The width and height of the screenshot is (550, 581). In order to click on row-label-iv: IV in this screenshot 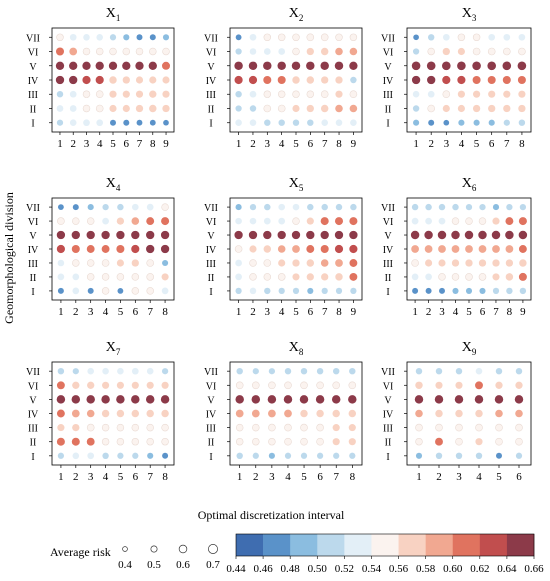, I will do `click(388, 81)`.